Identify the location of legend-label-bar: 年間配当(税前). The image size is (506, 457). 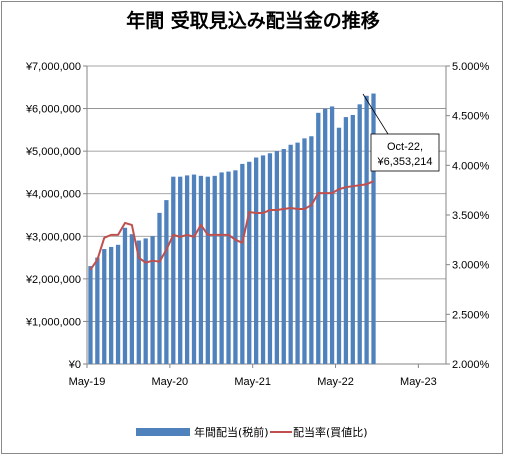
(231, 432).